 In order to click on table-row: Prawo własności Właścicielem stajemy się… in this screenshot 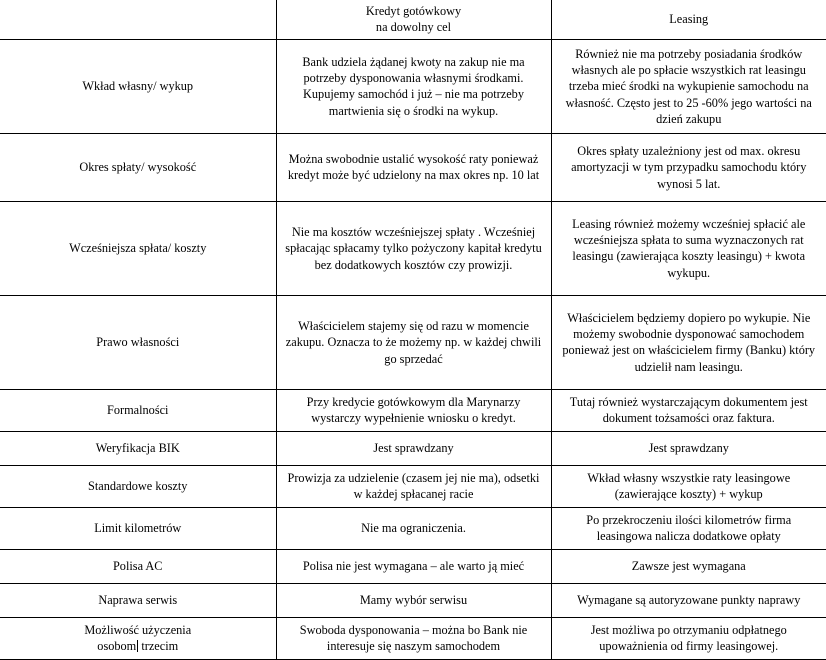, I will do `click(413, 343)`.